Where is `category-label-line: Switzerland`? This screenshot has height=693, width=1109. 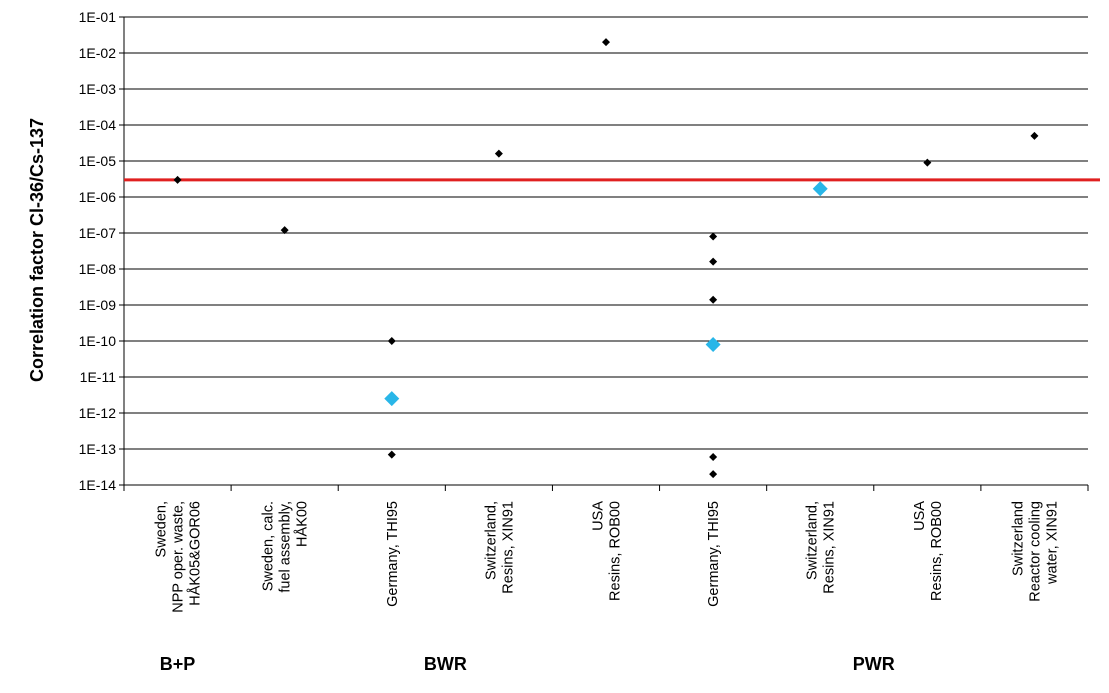
category-label-line: Switzerland is located at coordinates (1018, 538).